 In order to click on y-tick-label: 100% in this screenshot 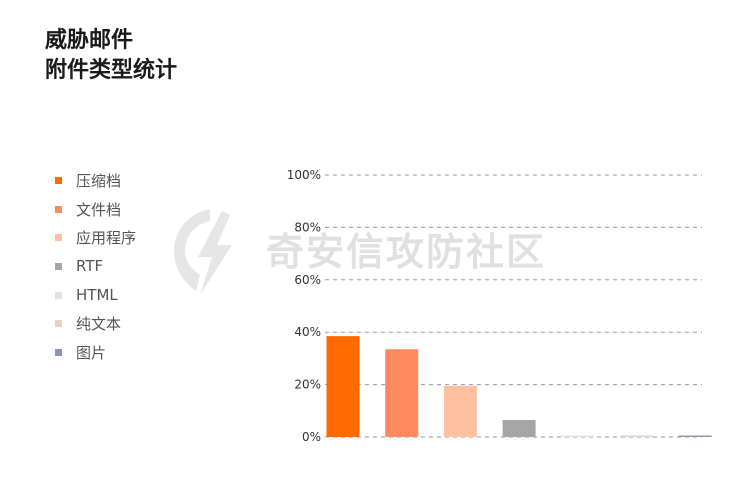, I will do `click(304, 175)`.